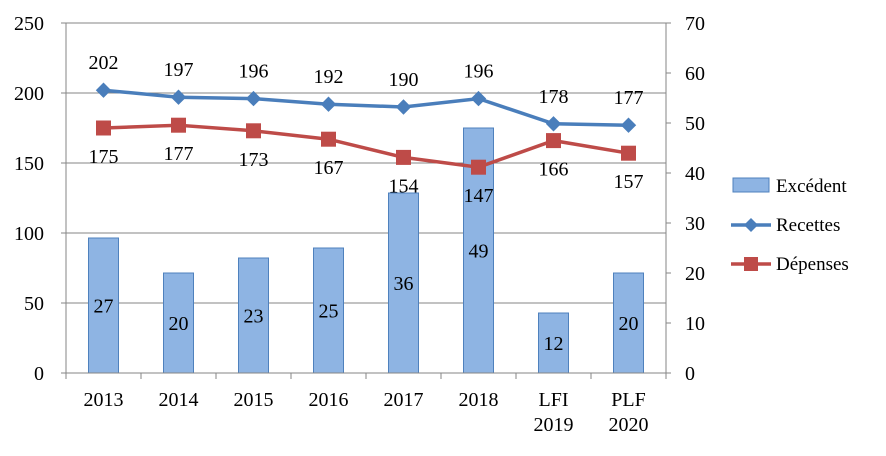 This screenshot has width=886, height=456. What do you see at coordinates (690, 374) in the screenshot?
I see `right-tick-label: 0` at bounding box center [690, 374].